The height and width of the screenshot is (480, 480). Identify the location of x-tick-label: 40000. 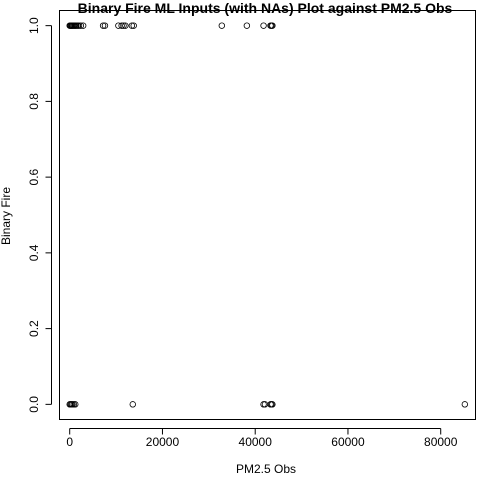
(256, 442).